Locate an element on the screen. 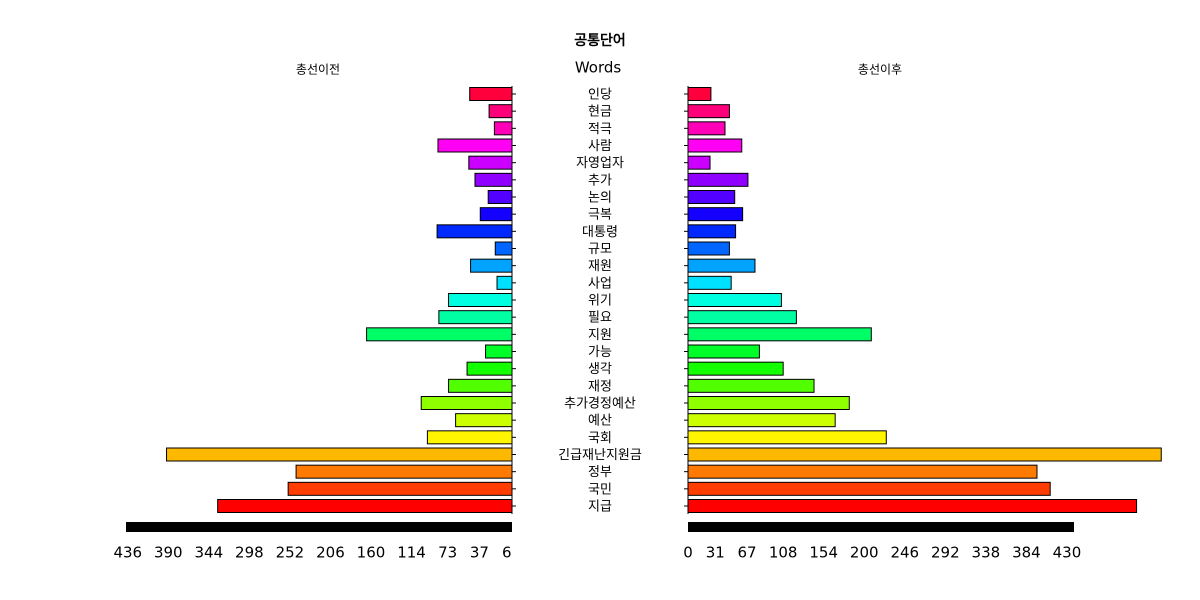  category-label: 대통령 is located at coordinates (600, 232).